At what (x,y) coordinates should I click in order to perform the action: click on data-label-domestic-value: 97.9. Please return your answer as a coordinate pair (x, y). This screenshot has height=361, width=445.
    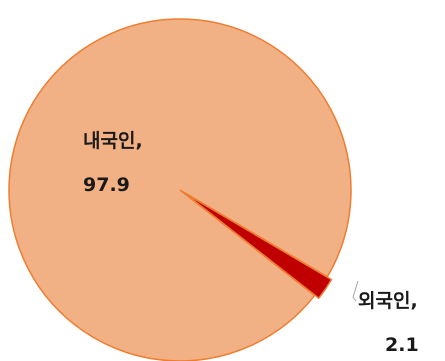
    Looking at the image, I should click on (106, 185).